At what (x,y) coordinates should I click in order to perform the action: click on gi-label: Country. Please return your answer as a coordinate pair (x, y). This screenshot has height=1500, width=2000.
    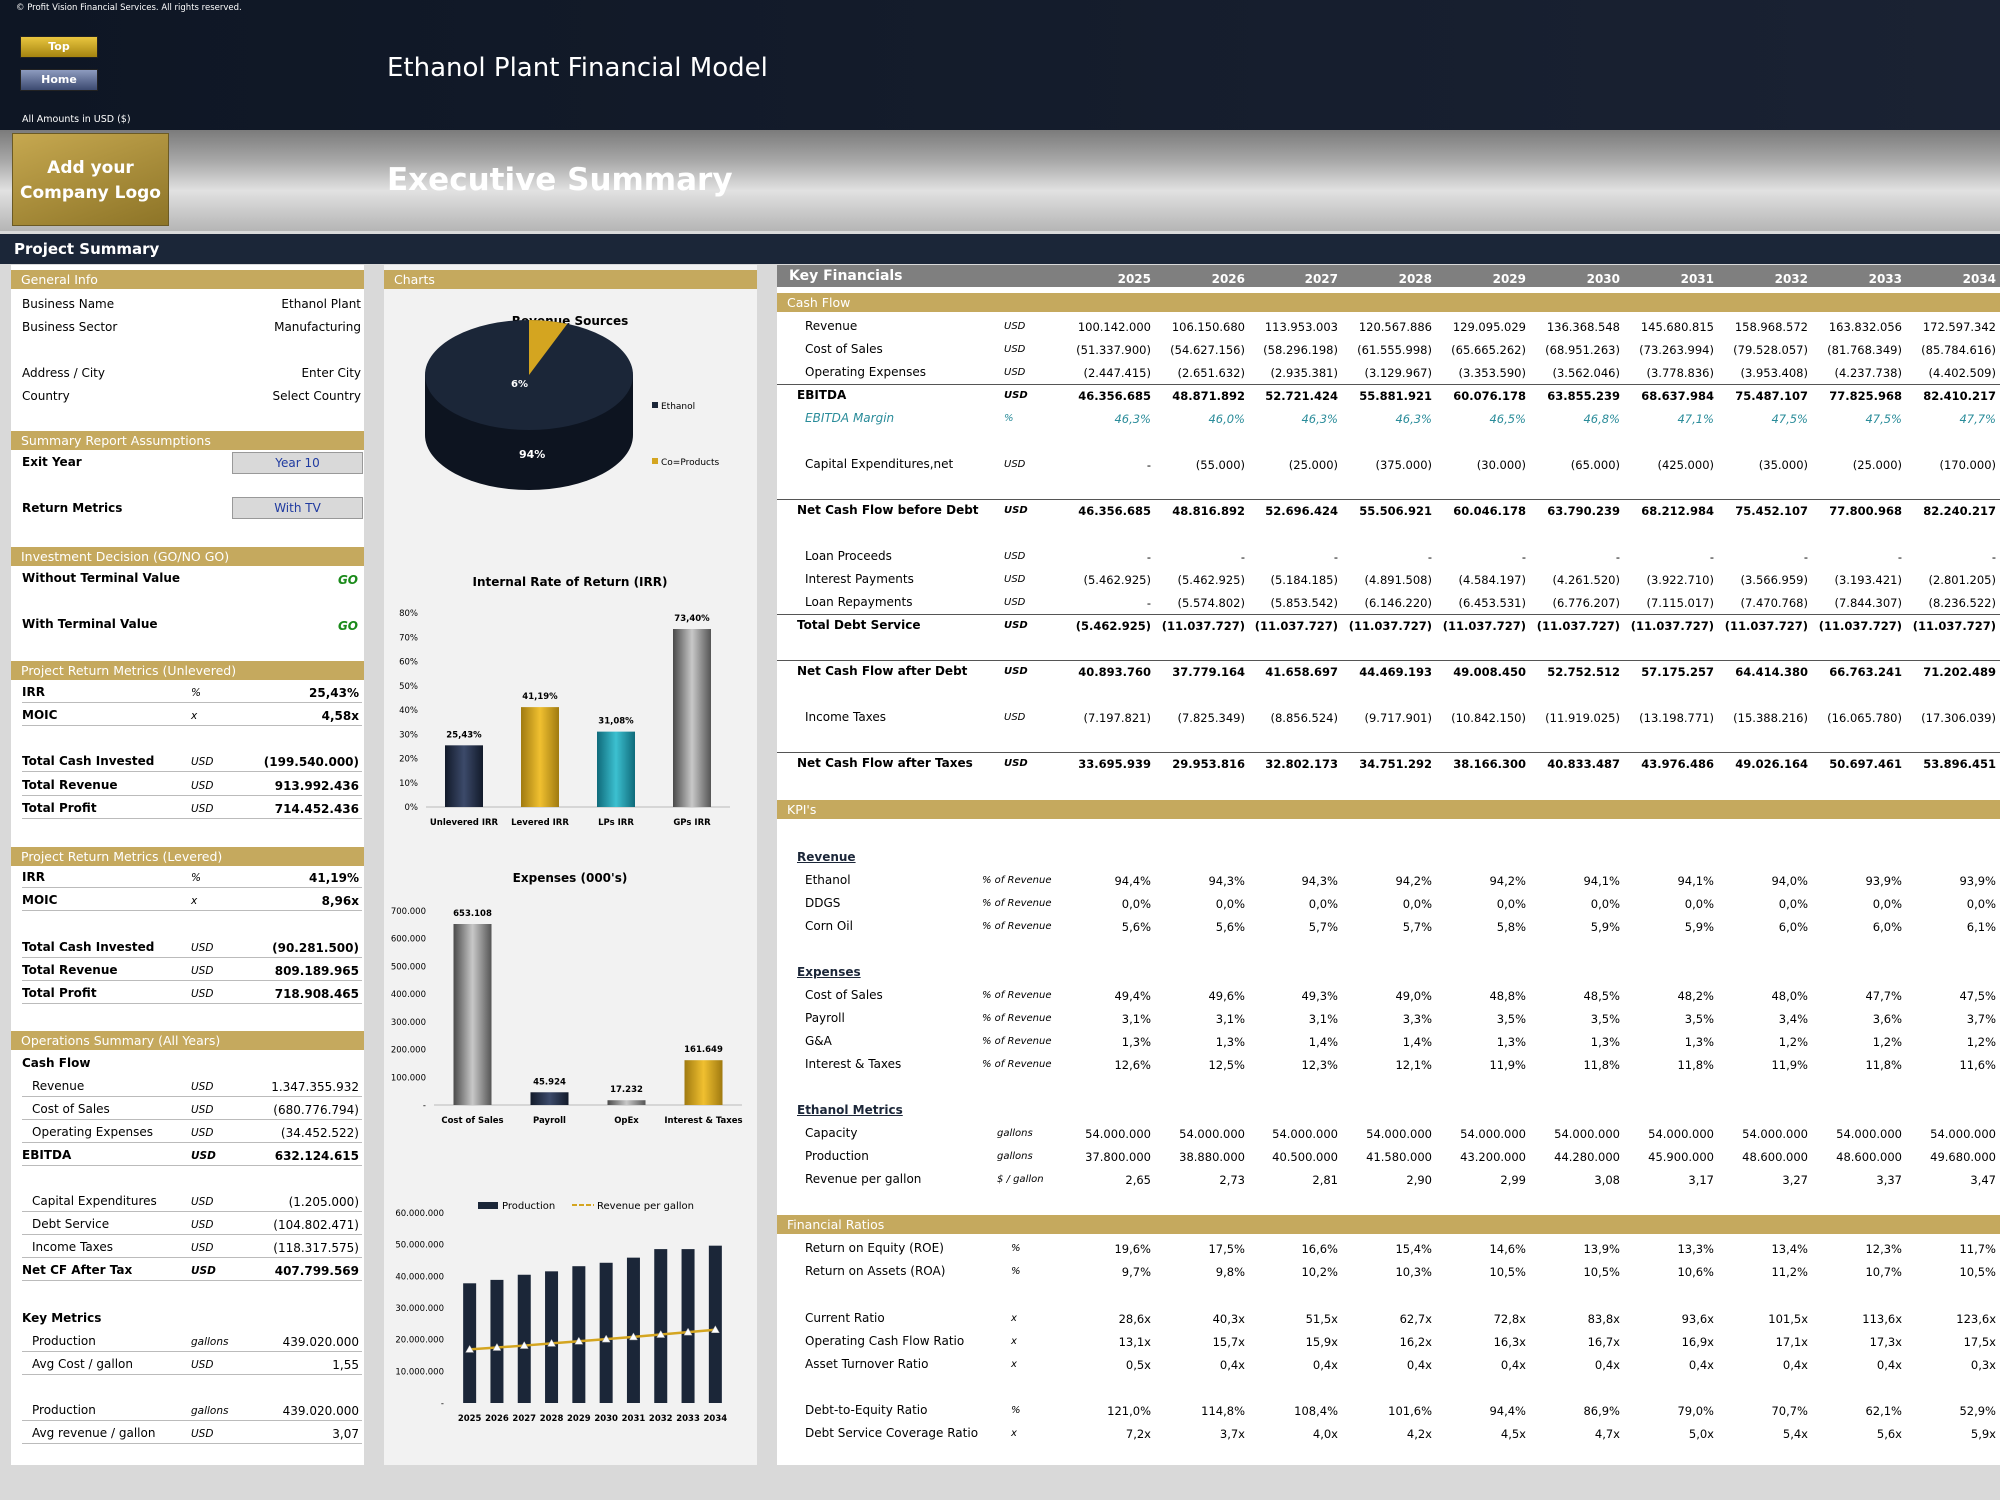
    Looking at the image, I should click on (46, 396).